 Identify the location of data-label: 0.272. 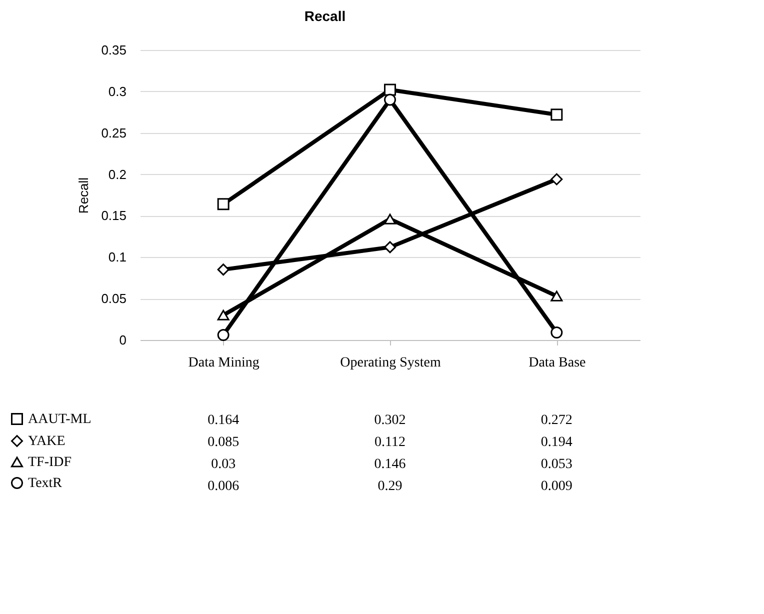
(556, 420).